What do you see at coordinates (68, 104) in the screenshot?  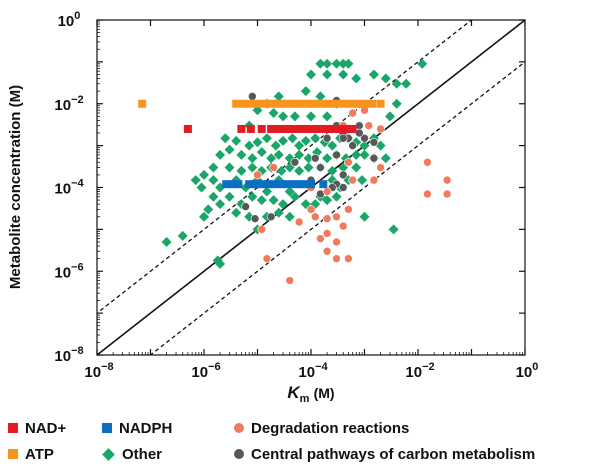 I see `y-tick-label: 10⁻²` at bounding box center [68, 104].